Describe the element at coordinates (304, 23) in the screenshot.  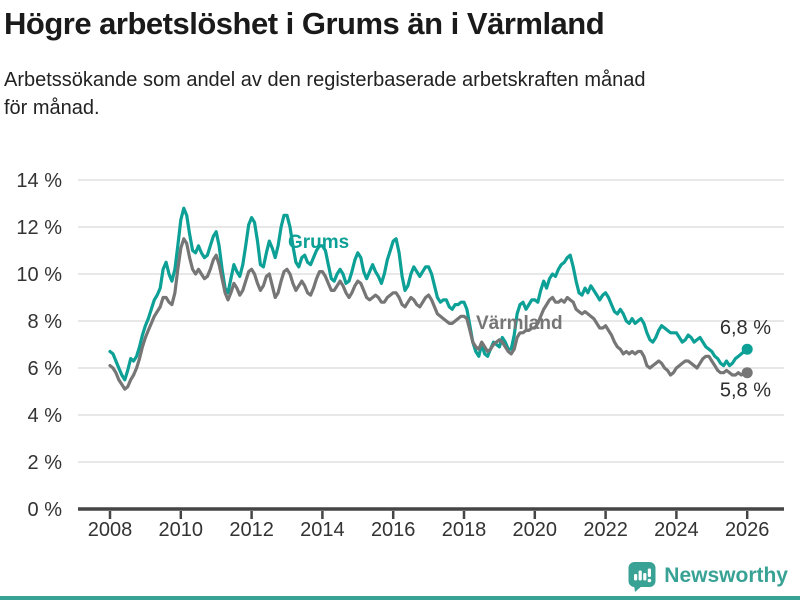
I see `chart-title: Högre arbetslöshet i Grums än i Värmland` at that location.